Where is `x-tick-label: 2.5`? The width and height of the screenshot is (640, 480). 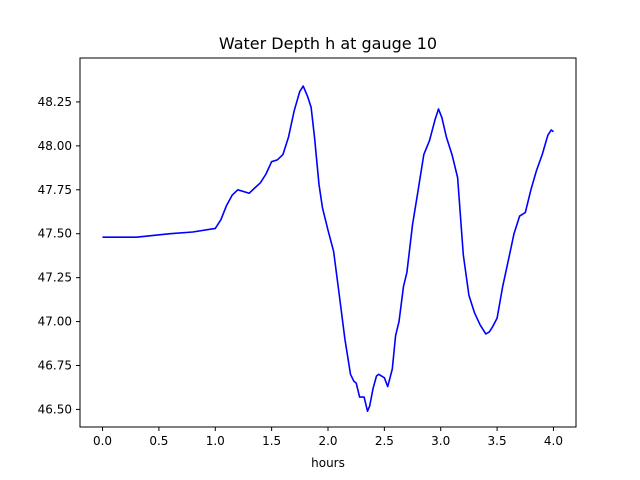
x-tick-label: 2.5 is located at coordinates (384, 441).